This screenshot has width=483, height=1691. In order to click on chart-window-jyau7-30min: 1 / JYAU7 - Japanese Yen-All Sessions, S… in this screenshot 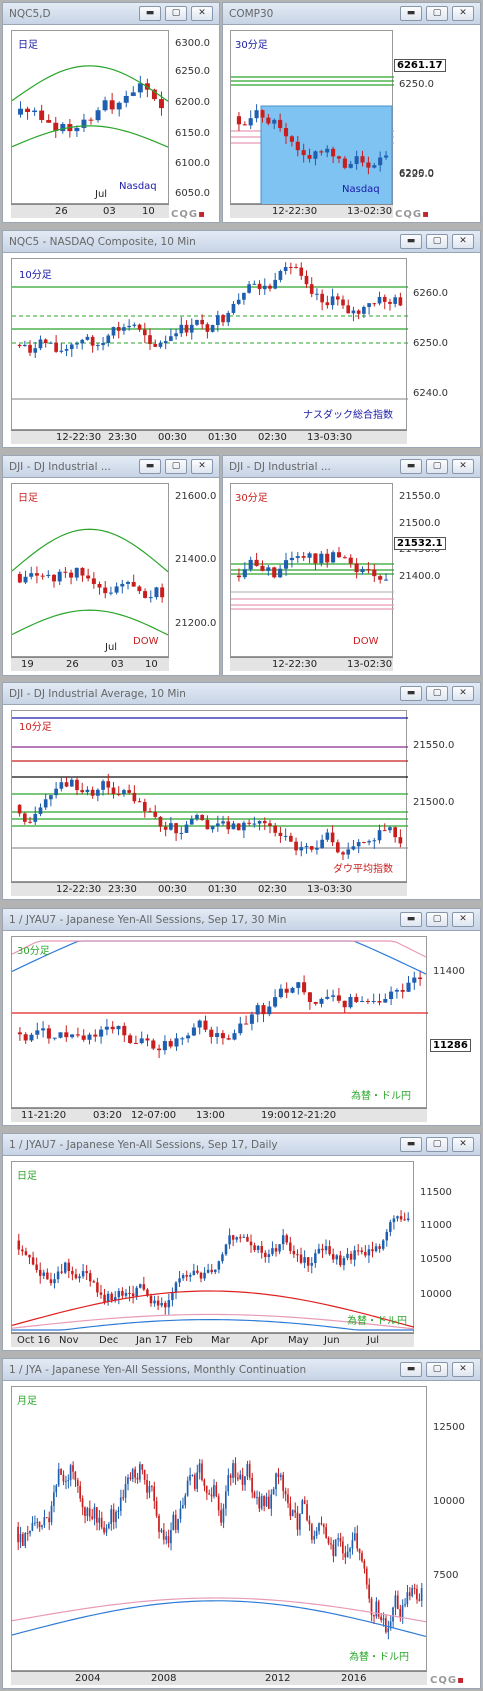, I will do `click(241, 1017)`.